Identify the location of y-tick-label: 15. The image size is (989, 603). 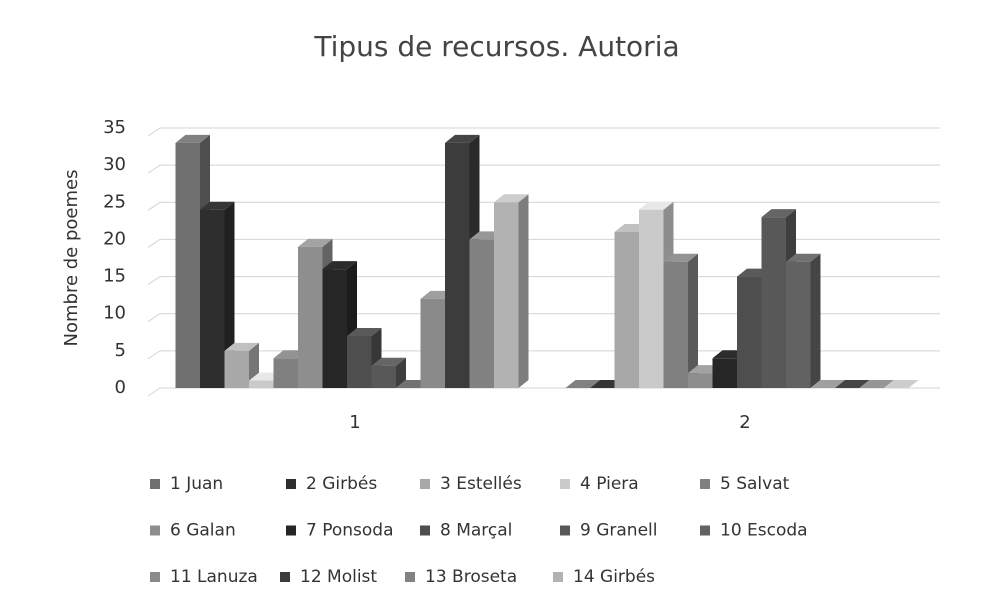
(114, 276).